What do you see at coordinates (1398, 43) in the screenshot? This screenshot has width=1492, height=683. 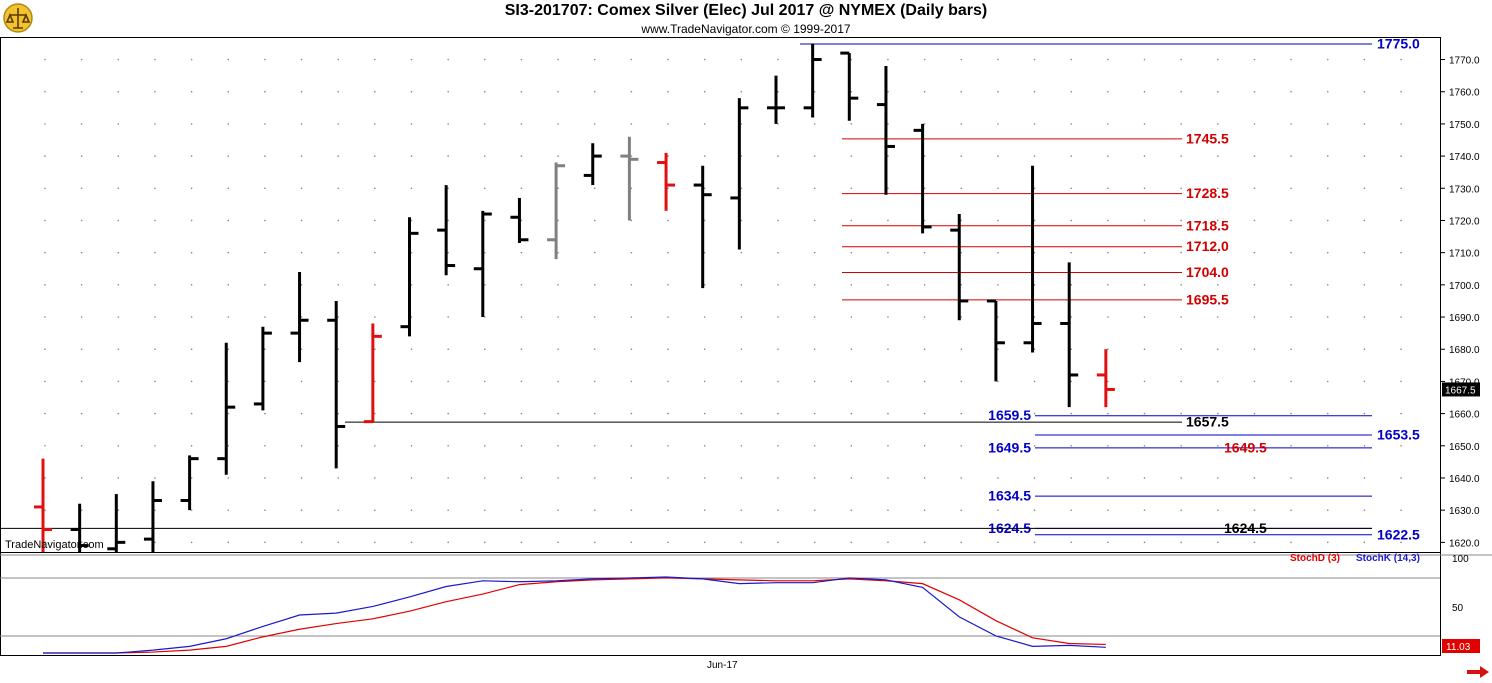 I see `level-label: 1775.0` at bounding box center [1398, 43].